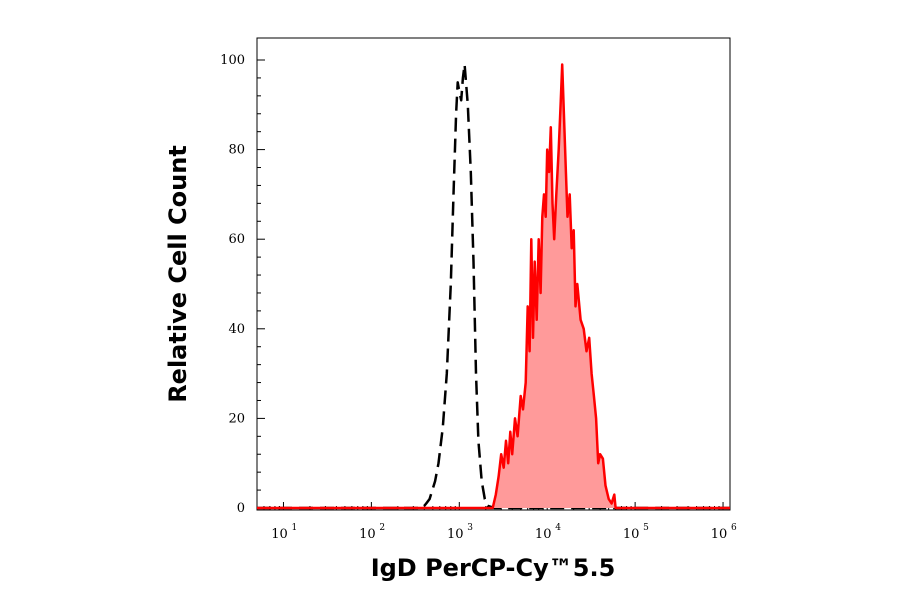 The height and width of the screenshot is (594, 900). I want to click on x-axis-title: IgD PerCP-Cy™5.5, so click(493, 568).